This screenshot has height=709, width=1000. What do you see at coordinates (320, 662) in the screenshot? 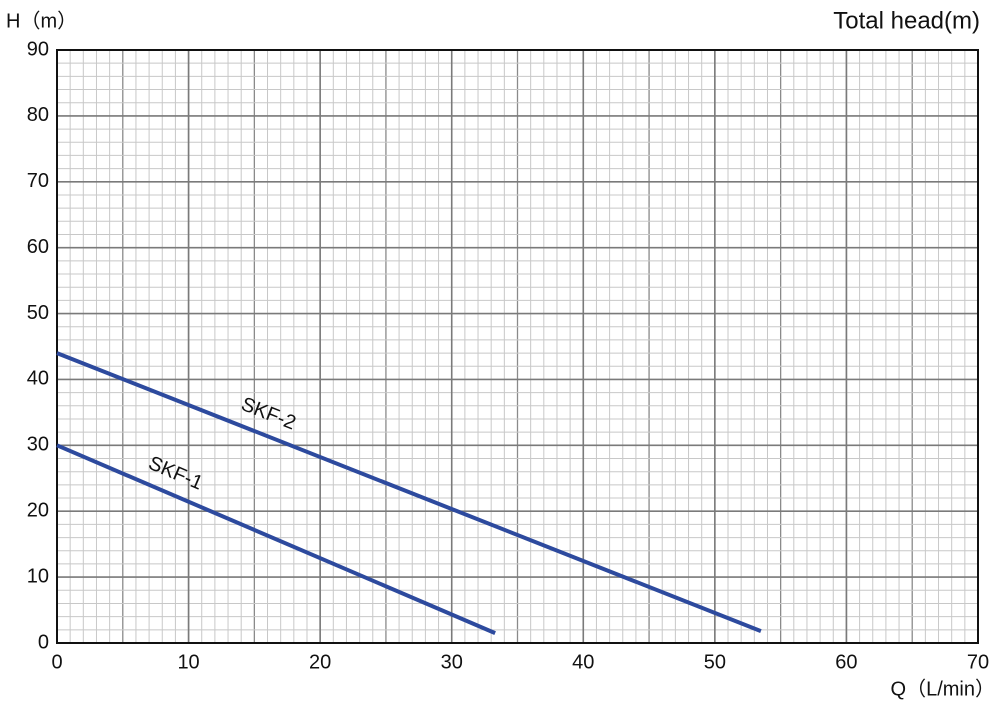
I see `x-tick-label: 20` at bounding box center [320, 662].